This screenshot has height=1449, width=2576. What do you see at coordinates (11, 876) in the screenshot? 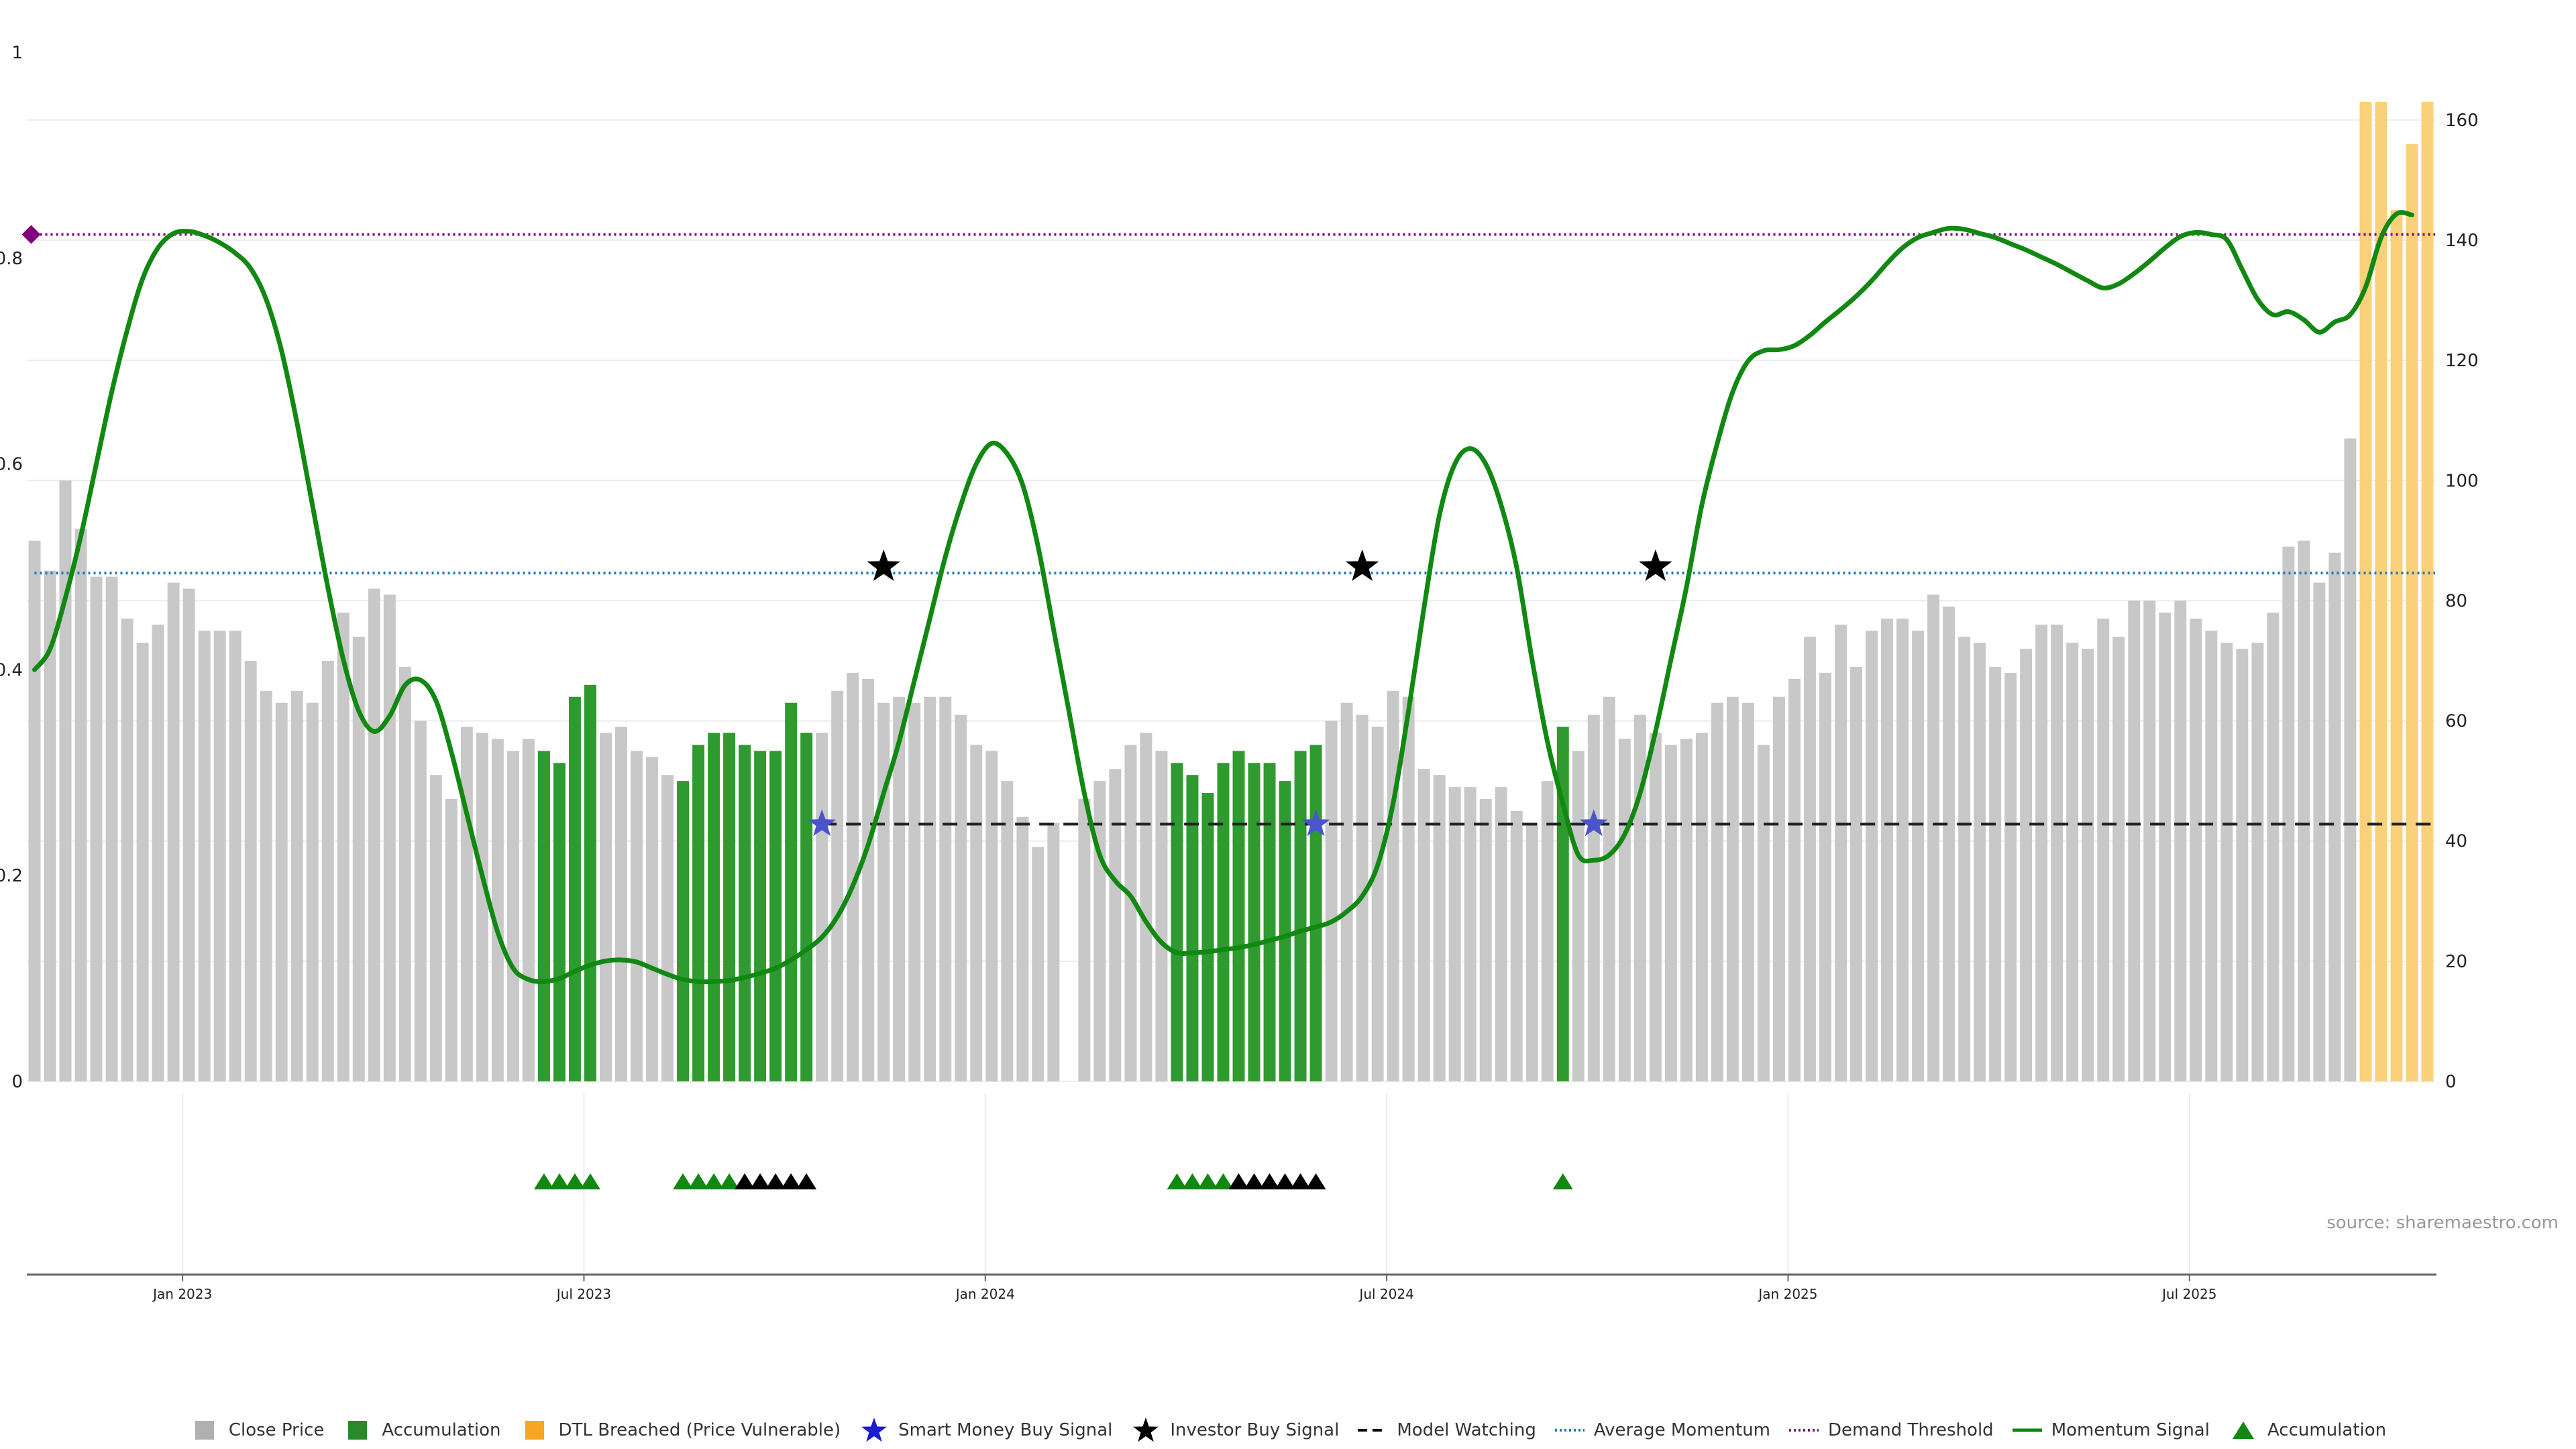
I see `left-axis-tick: 0.2` at bounding box center [11, 876].